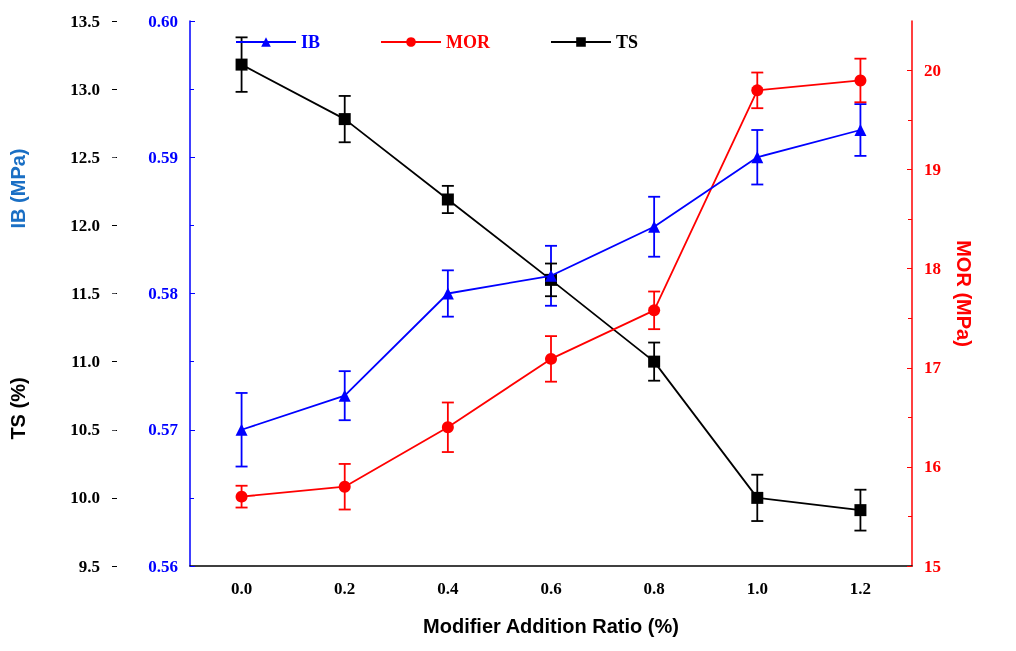 Image resolution: width=1016 pixels, height=651 pixels. I want to click on y-tick-label: 13.0, so click(85, 89).